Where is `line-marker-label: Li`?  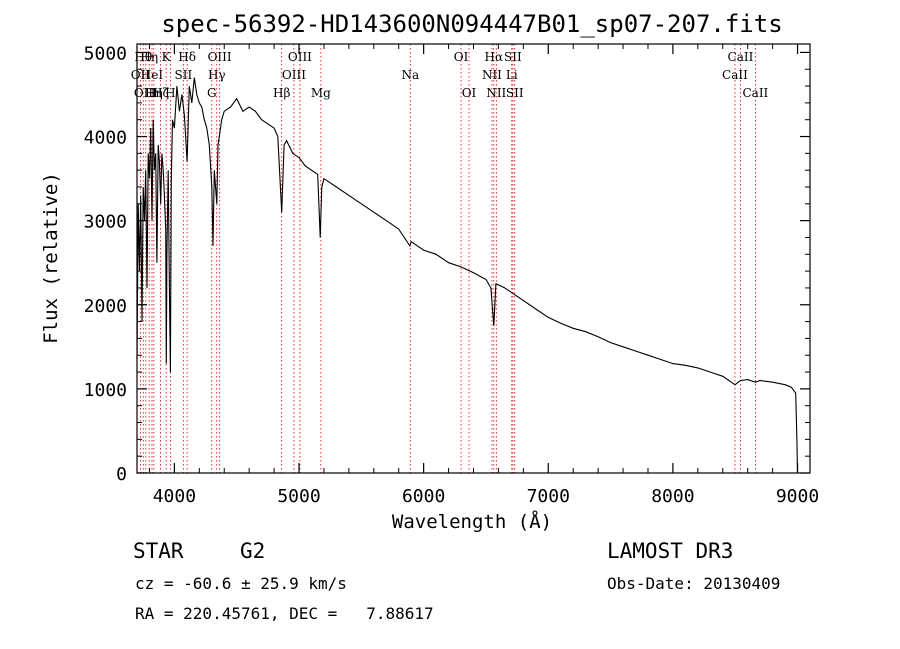 line-marker-label: Li is located at coordinates (512, 75).